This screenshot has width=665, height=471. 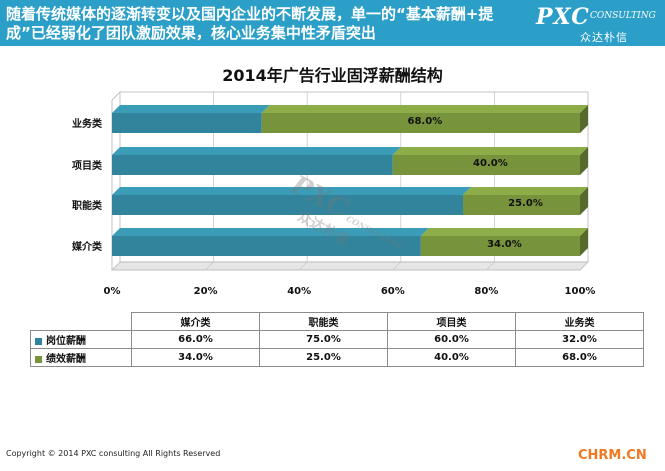 What do you see at coordinates (116, 96) in the screenshot?
I see `plot-top-edge` at bounding box center [116, 96].